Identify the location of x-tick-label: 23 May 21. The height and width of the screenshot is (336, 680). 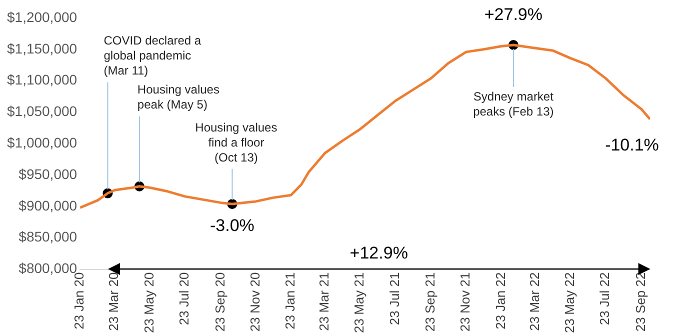
(359, 302).